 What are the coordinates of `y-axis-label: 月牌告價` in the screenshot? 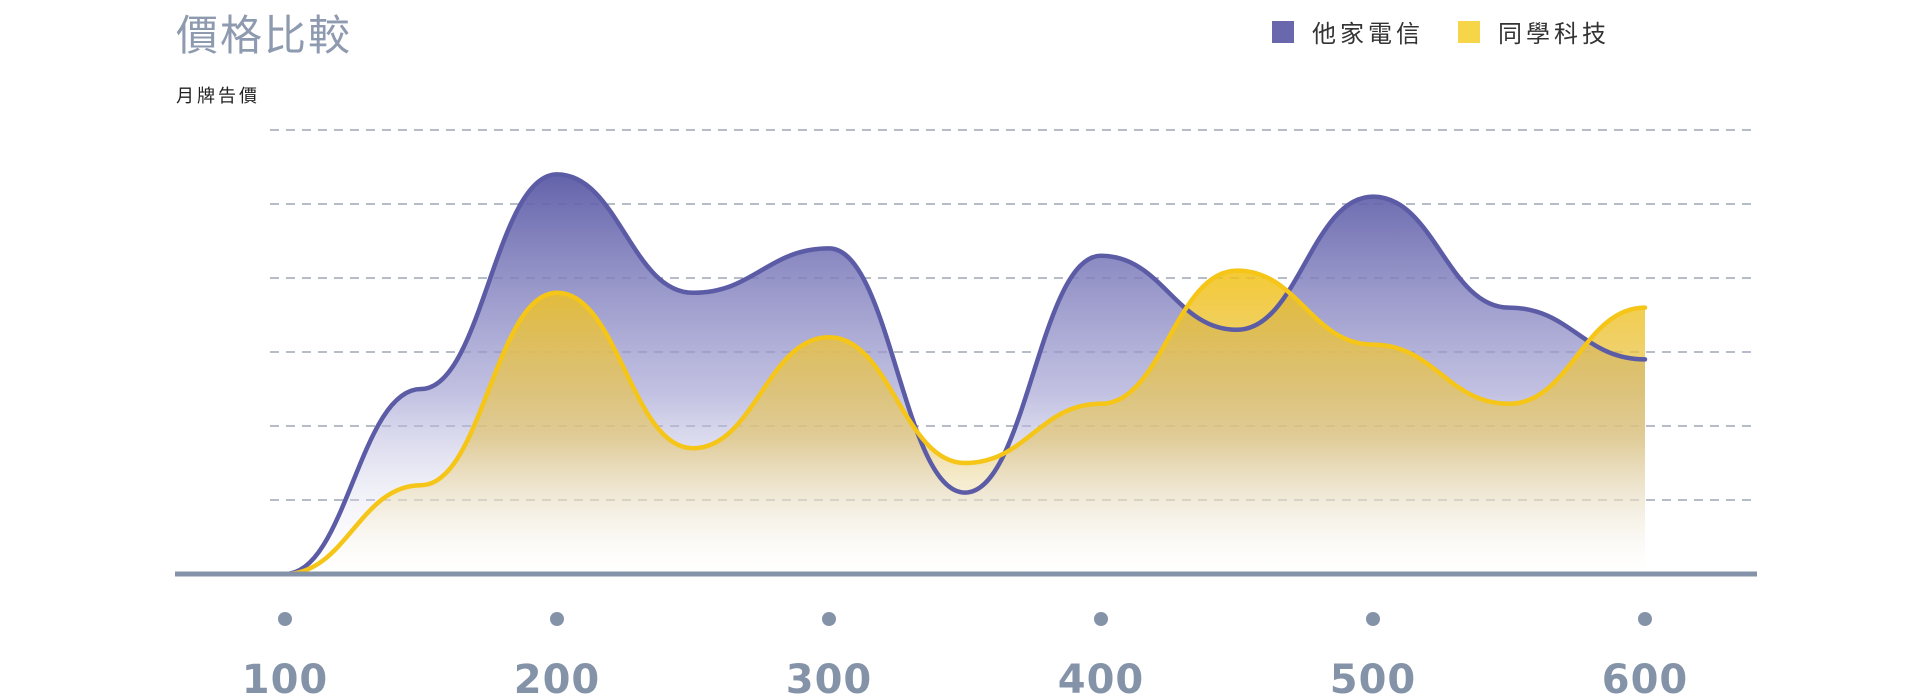 It's located at (218, 96).